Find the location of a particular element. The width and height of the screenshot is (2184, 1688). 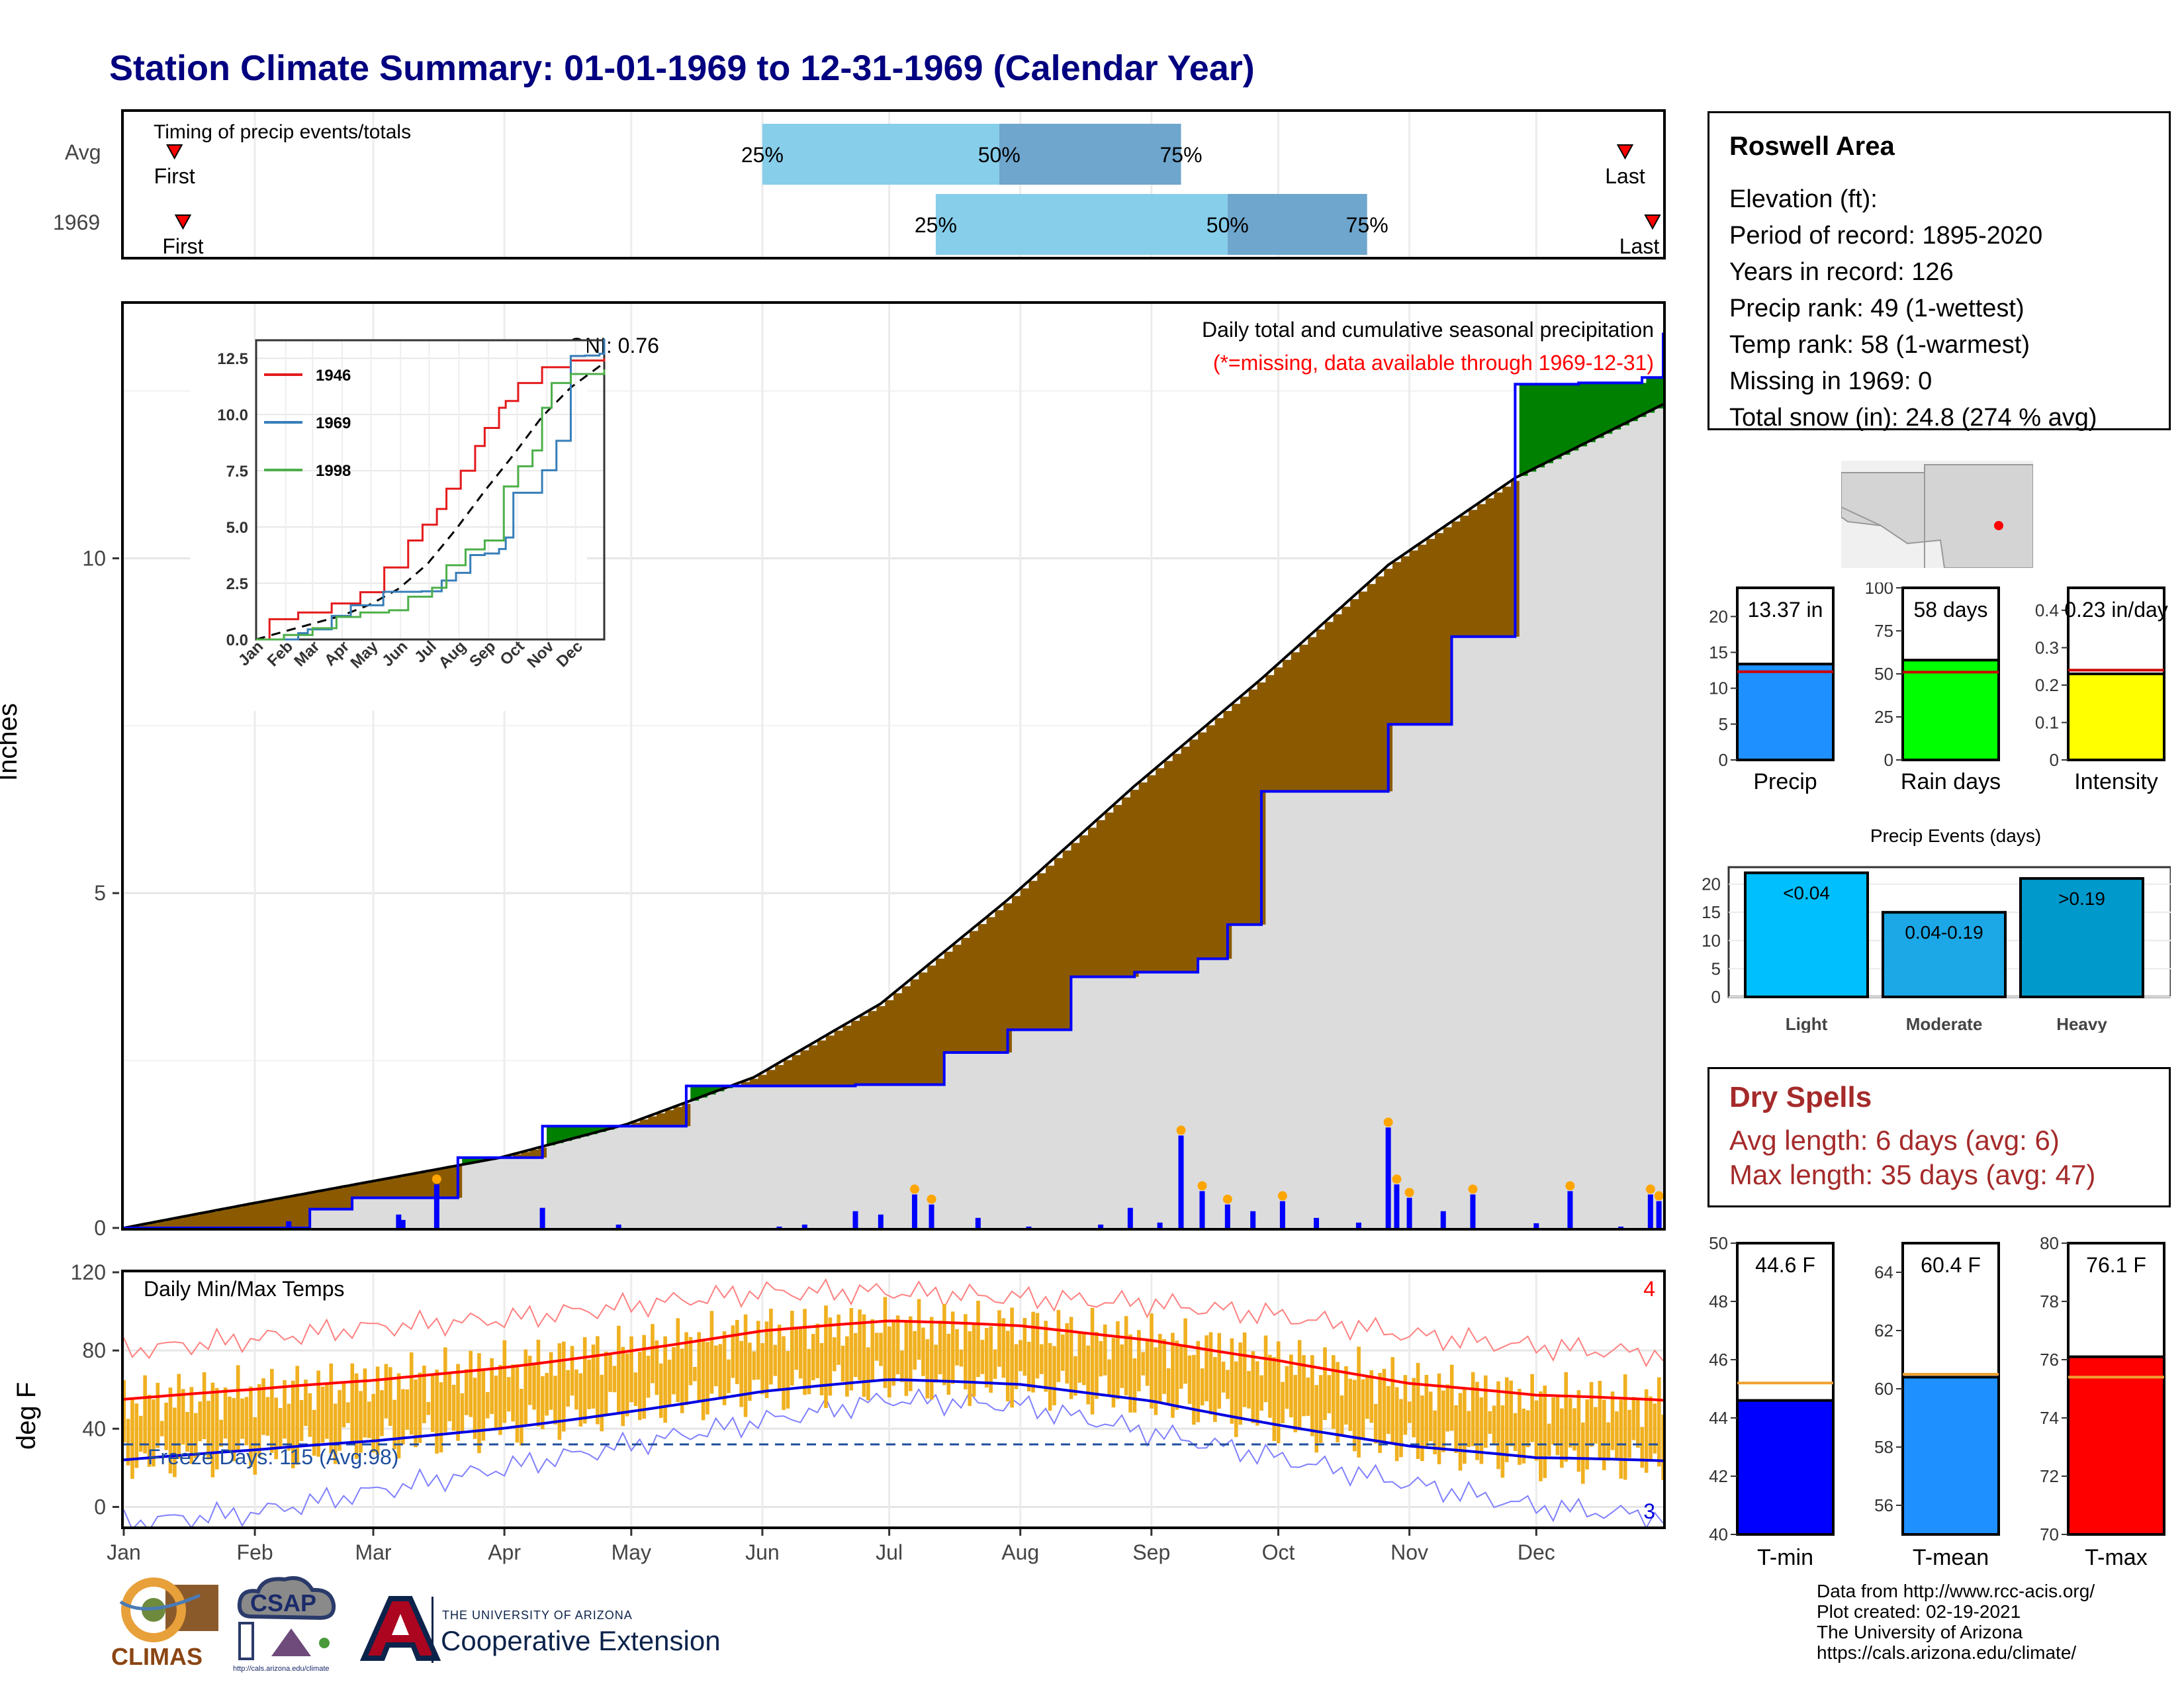

station-precip-rank: Precip rank: 49 (1-wettest) is located at coordinates (1877, 308).